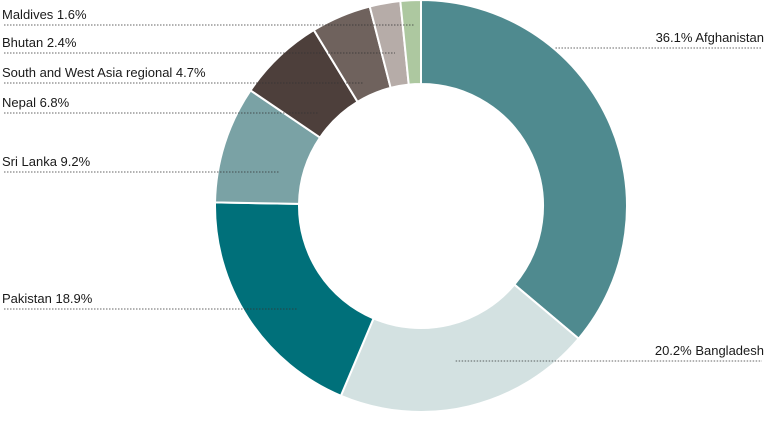  What do you see at coordinates (294, 299) in the screenshot?
I see `slice-pakistan` at bounding box center [294, 299].